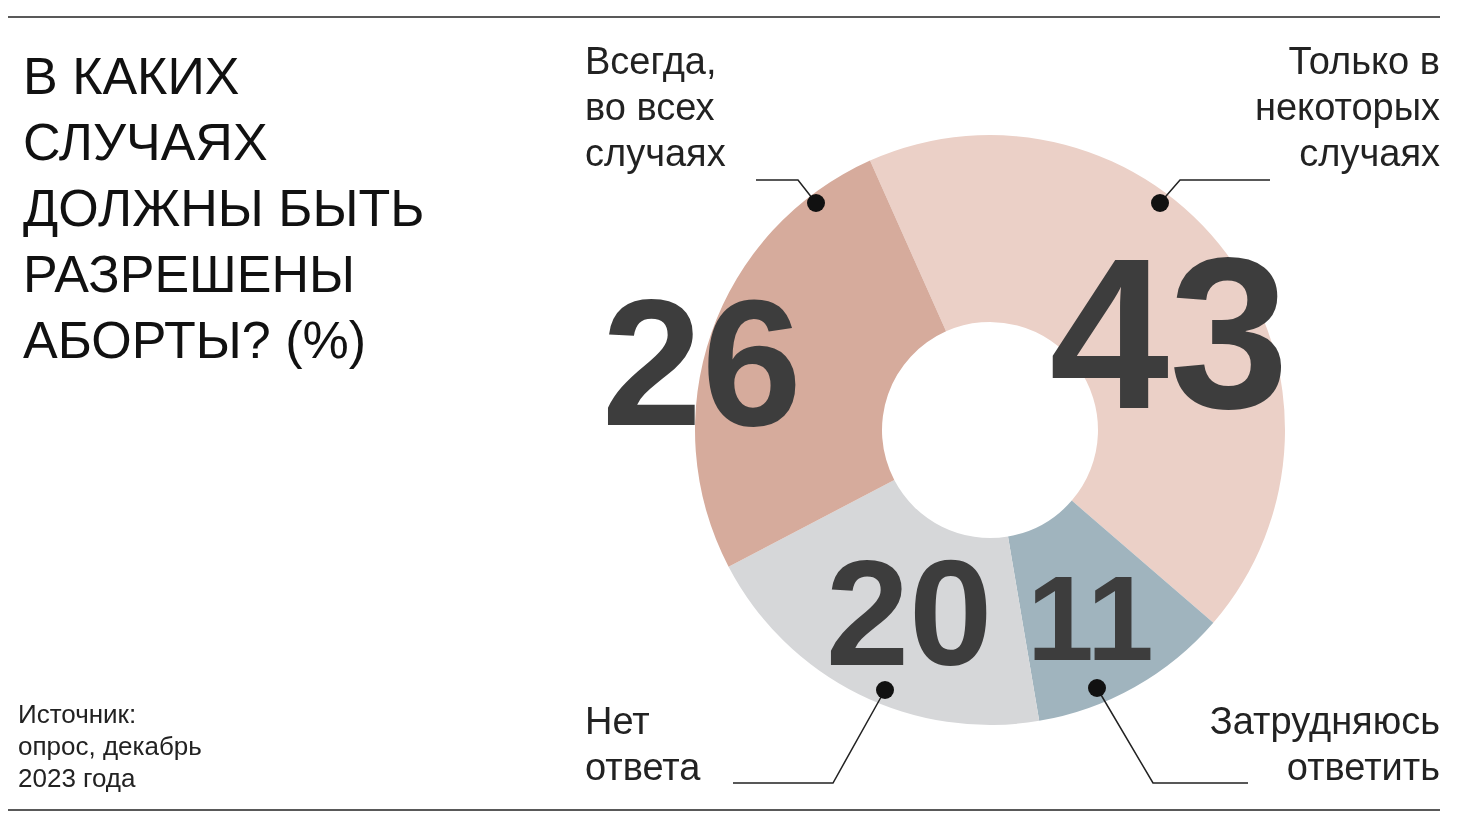 The height and width of the screenshot is (831, 1473). What do you see at coordinates (231, 208) in the screenshot?
I see `text: В КАКИХ СЛУЧАЯХ ДОЛЖНЫ БЫТЬ РАЗРЕШЕНЫ АБОРТЫ? (%)` at bounding box center [231, 208].